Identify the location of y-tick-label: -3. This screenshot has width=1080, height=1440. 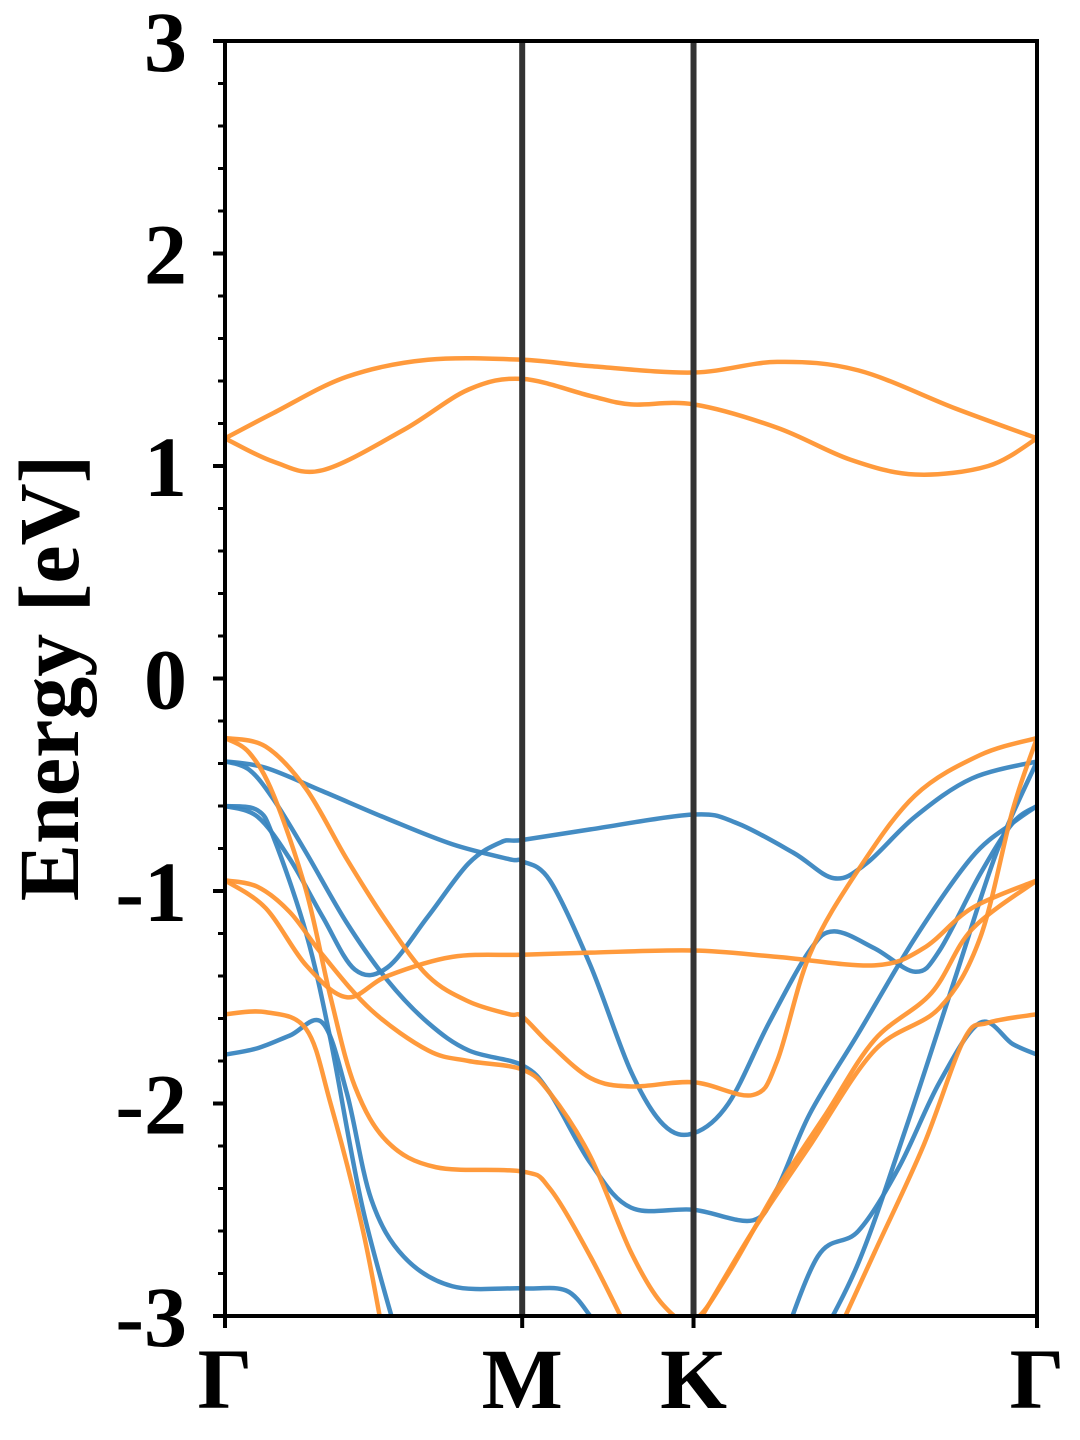
(151, 1317).